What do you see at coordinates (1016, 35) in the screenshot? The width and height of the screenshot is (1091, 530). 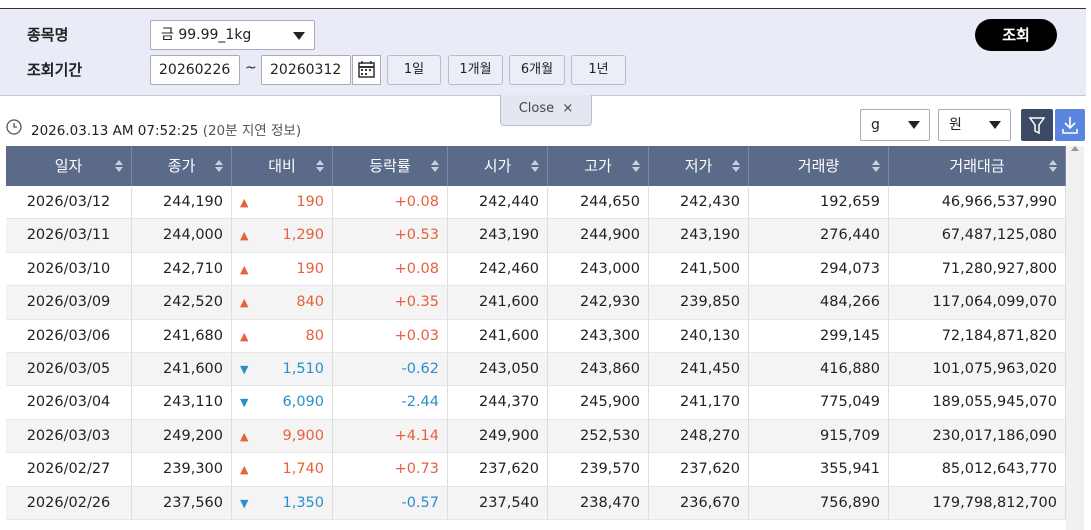 I see `search-button: 조회` at bounding box center [1016, 35].